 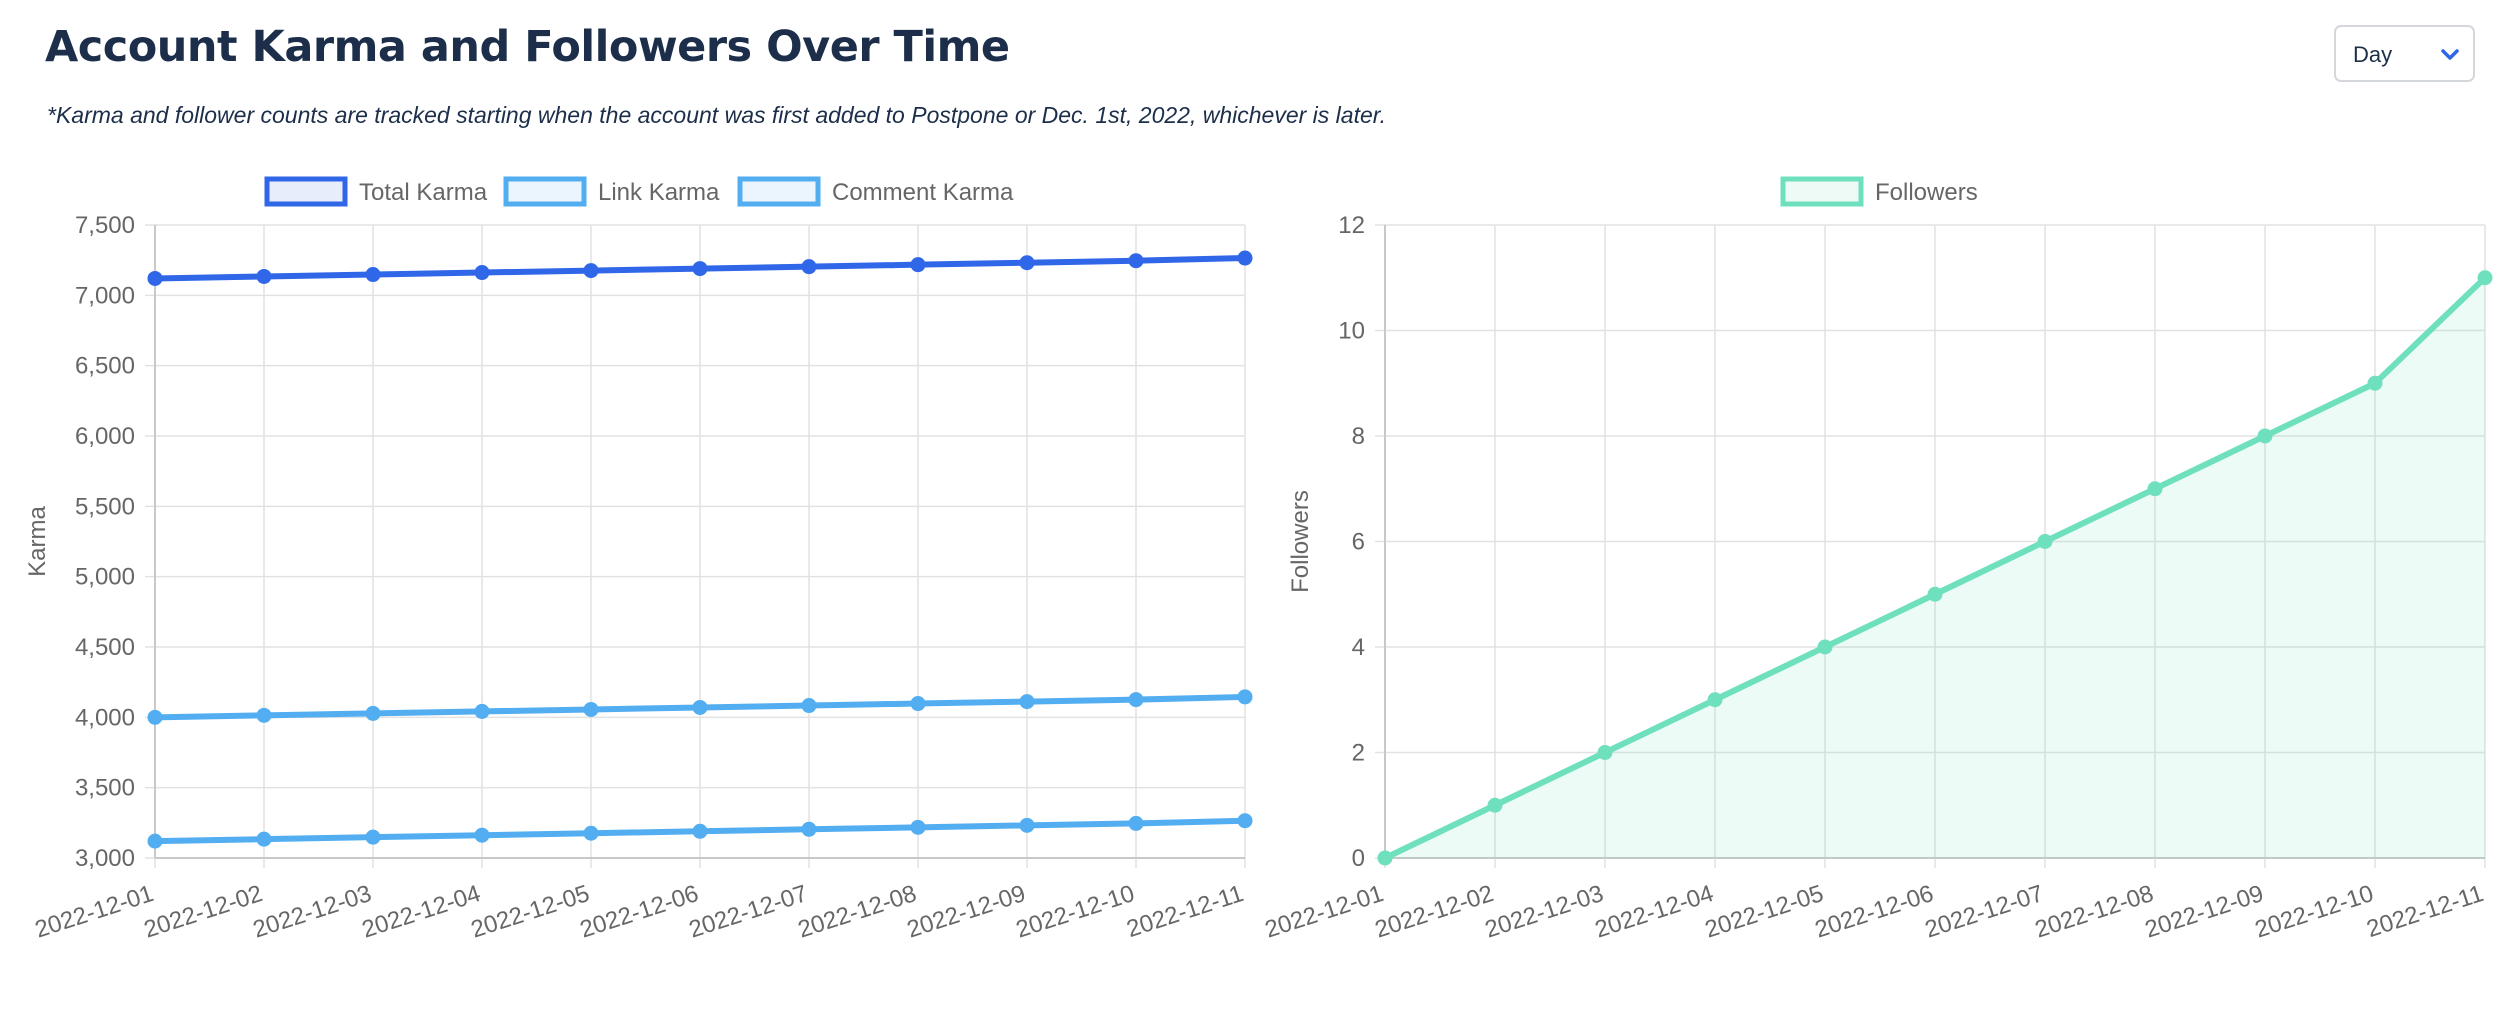 What do you see at coordinates (1434, 912) in the screenshot?
I see `x-tick-label: 2022-12-02` at bounding box center [1434, 912].